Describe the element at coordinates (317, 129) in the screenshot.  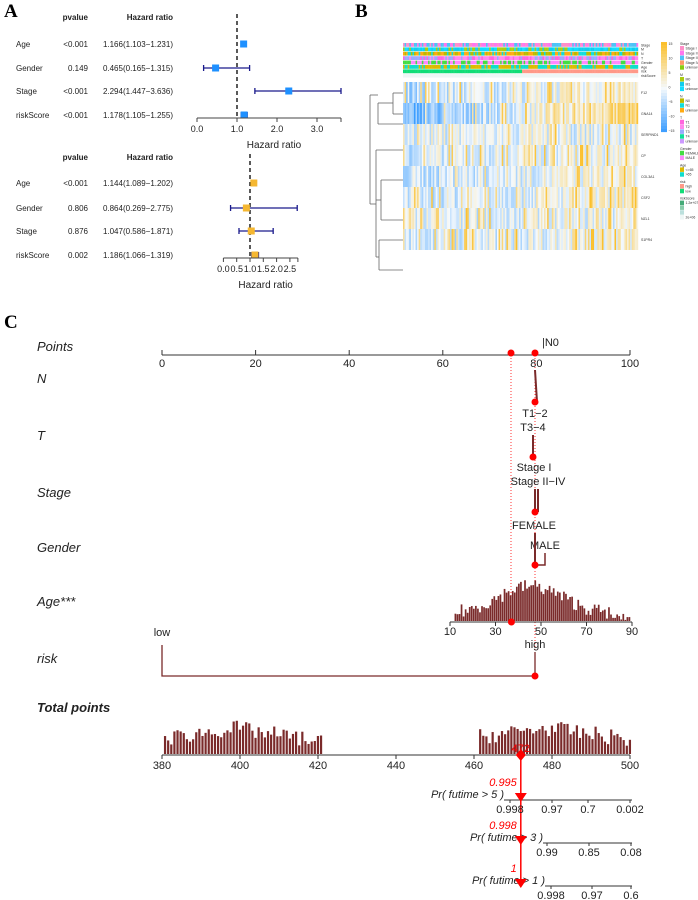
I see `x-tick-label: 3.0` at that location.